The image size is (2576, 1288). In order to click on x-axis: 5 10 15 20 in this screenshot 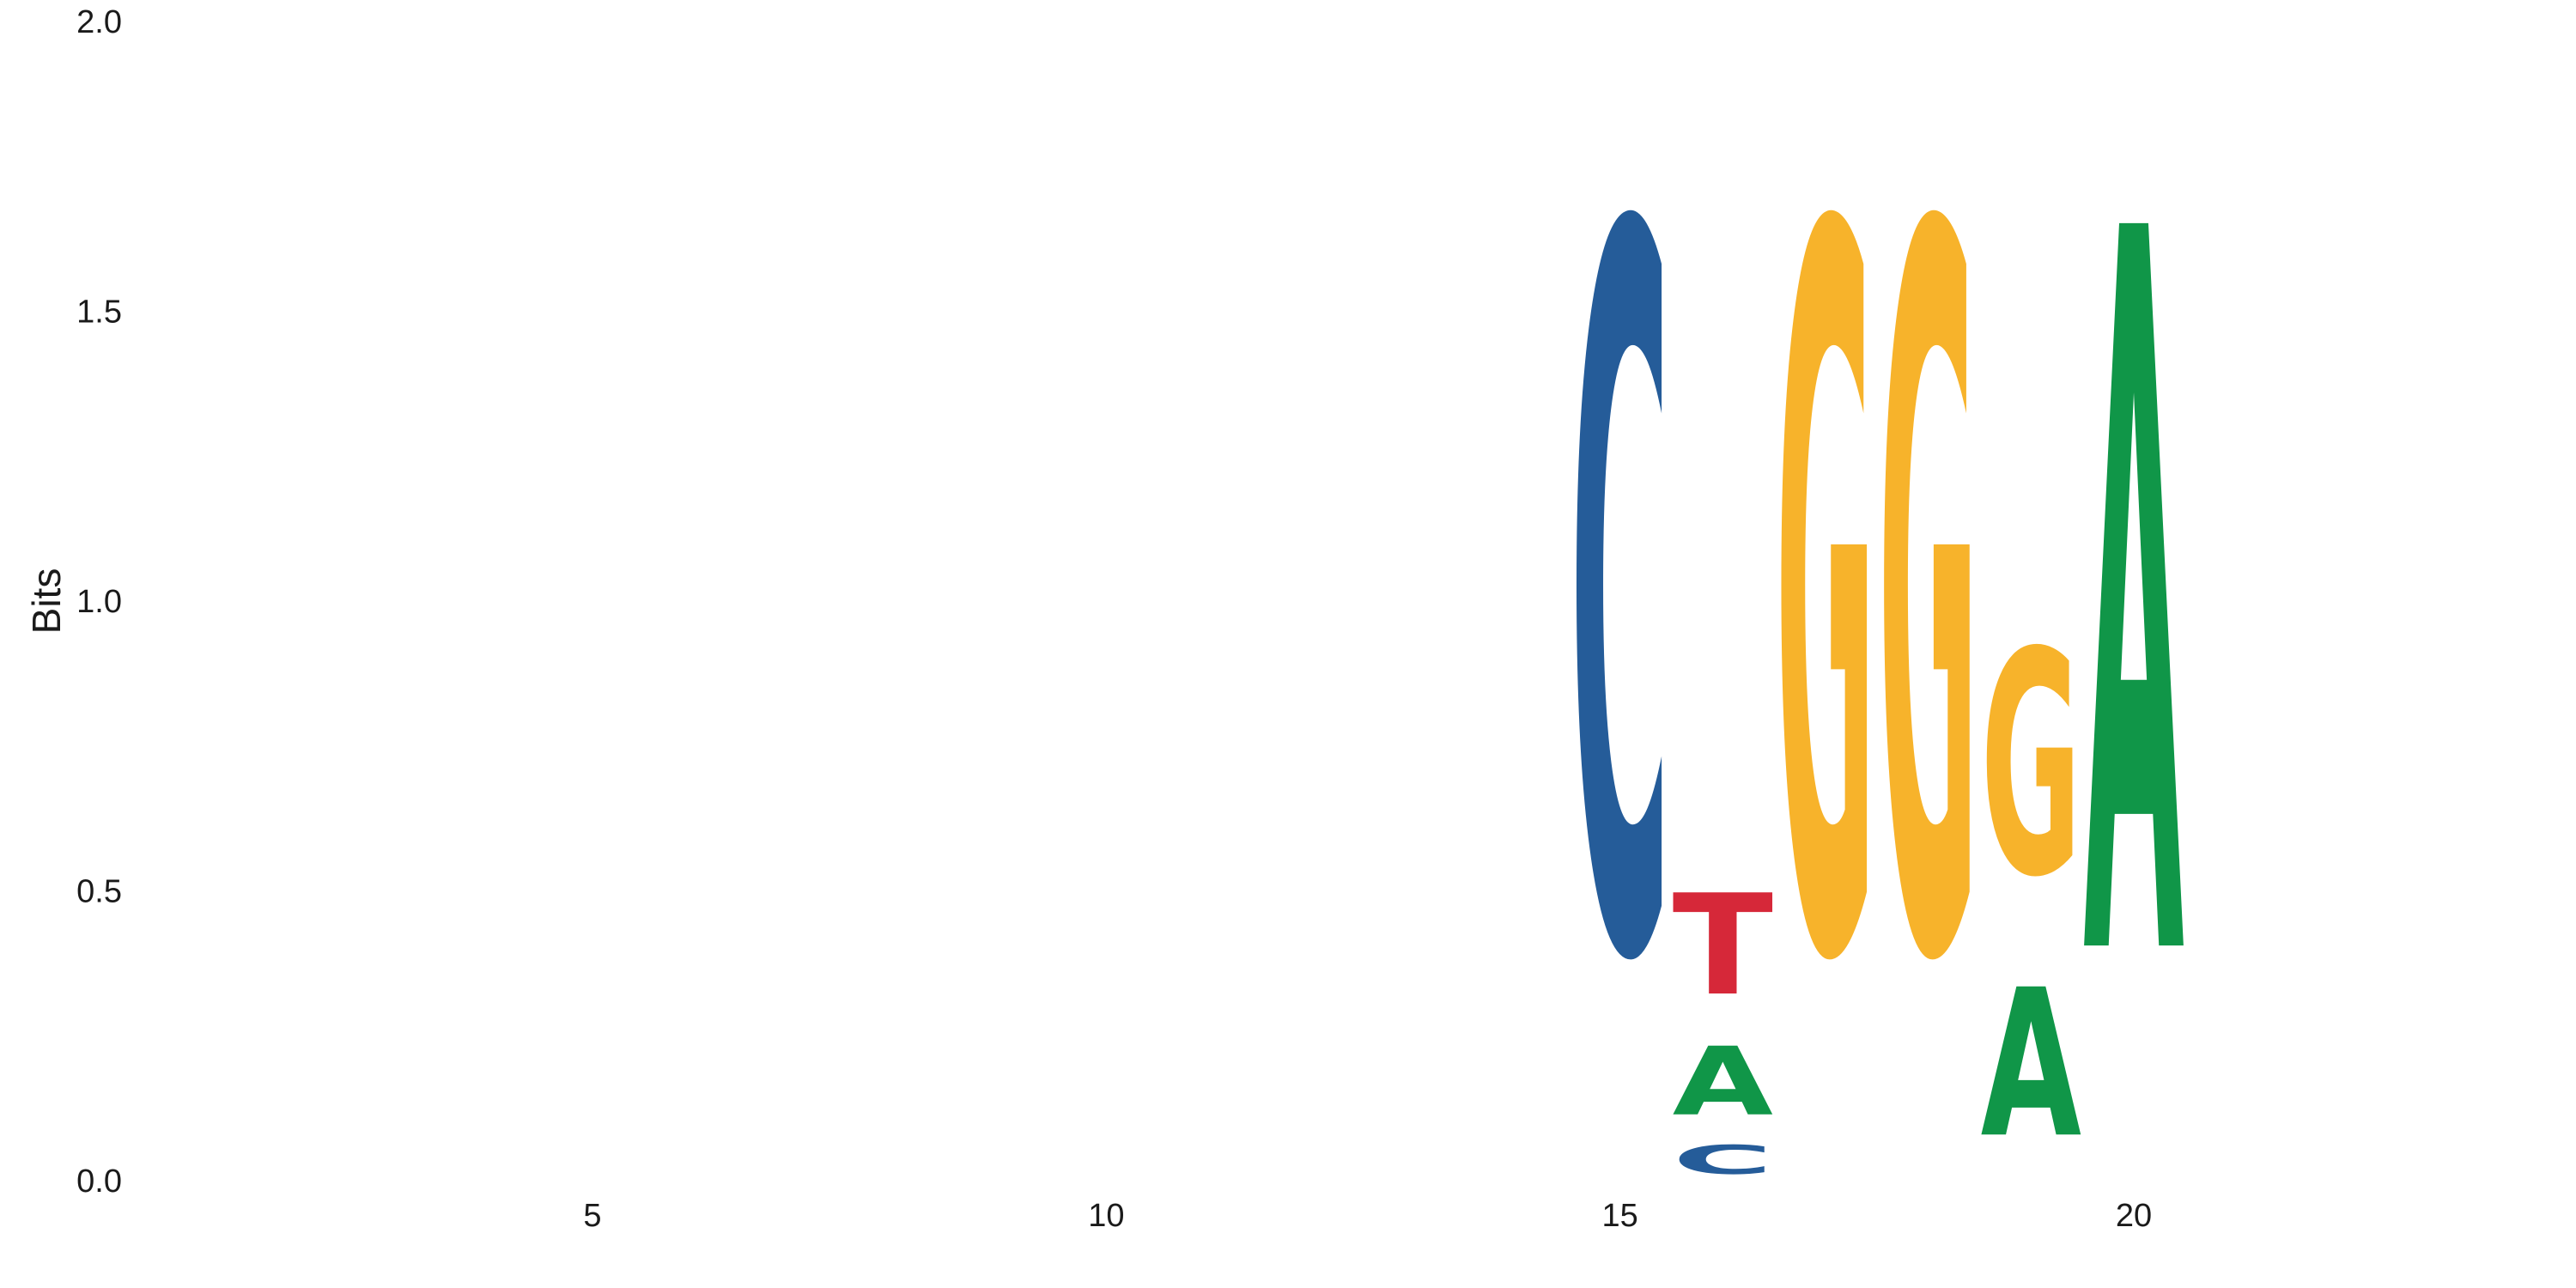, I will do `click(1367, 1216)`.